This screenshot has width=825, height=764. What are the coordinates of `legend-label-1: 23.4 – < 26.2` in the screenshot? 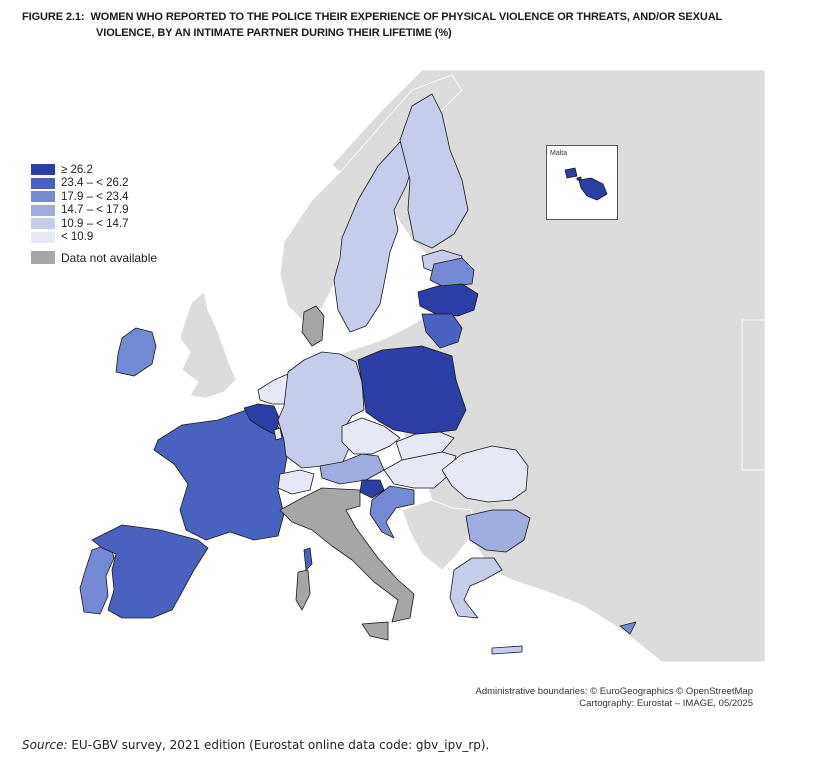 It's located at (95, 183).